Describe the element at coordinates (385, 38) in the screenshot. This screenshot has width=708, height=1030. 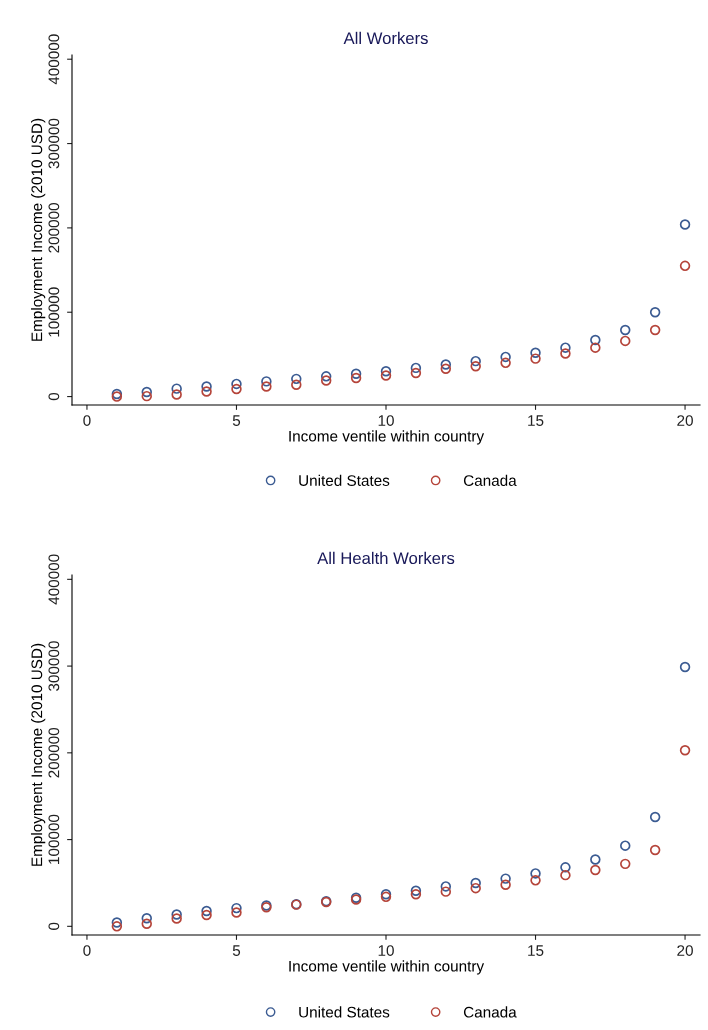
I see `chart-title: All Workers` at that location.